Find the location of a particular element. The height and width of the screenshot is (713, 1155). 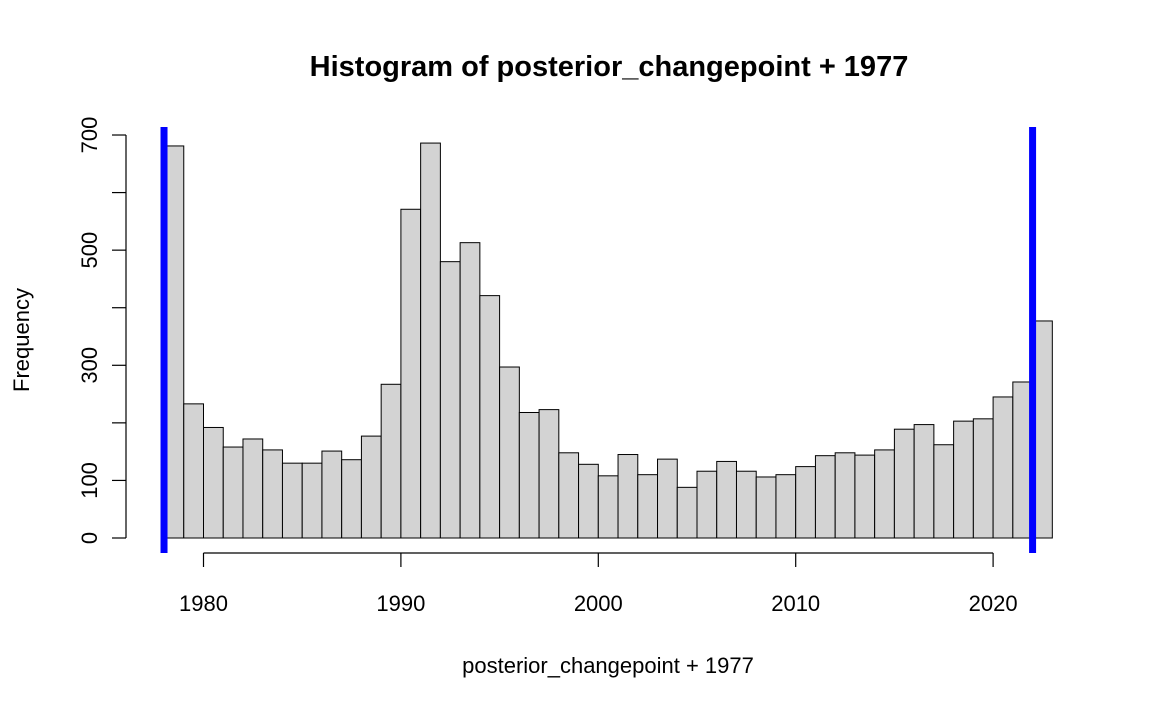

y-tick-label: 100 is located at coordinates (89, 480).